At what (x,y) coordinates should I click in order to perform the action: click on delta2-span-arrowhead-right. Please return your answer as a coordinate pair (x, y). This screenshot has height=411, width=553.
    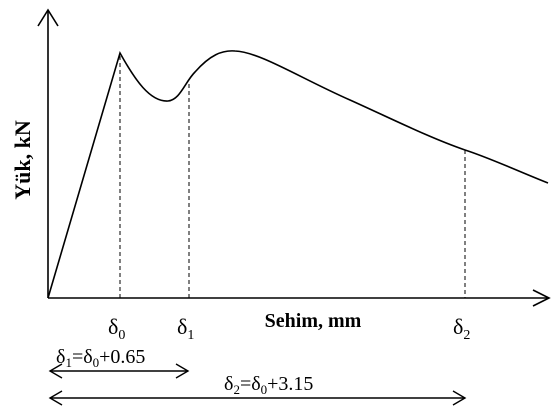
    Looking at the image, I should click on (459, 398).